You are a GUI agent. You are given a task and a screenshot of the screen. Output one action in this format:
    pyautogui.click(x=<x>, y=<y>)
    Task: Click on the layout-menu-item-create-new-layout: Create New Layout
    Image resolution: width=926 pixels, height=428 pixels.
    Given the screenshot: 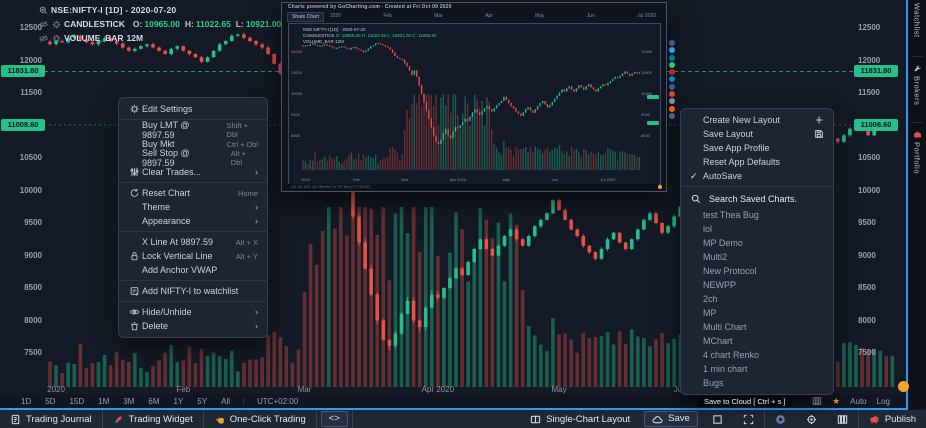 What is the action you would take?
    pyautogui.click(x=757, y=120)
    